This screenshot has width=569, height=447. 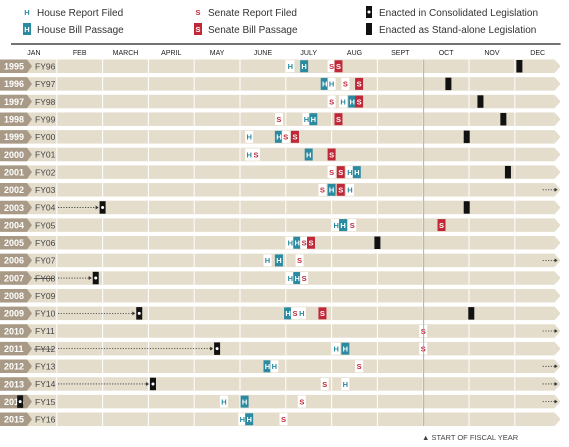 I want to click on year-row: 2011 FY12 H H S, so click(x=280, y=348).